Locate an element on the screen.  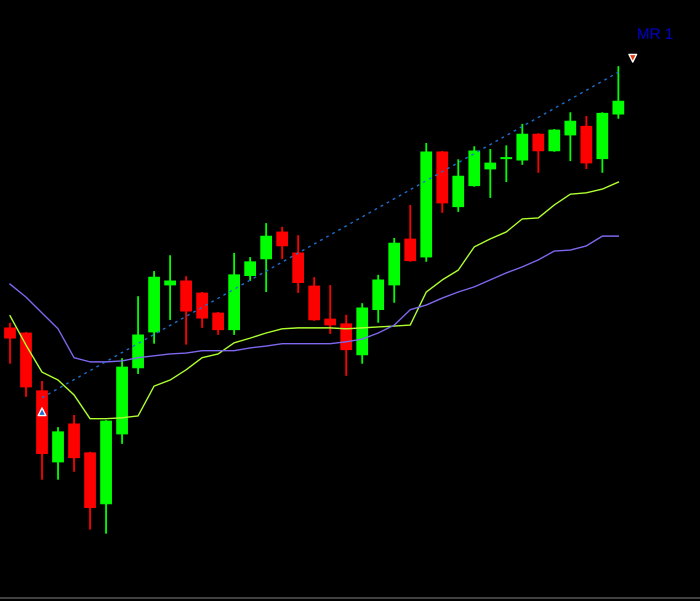
text: MR 1 is located at coordinates (655, 33).